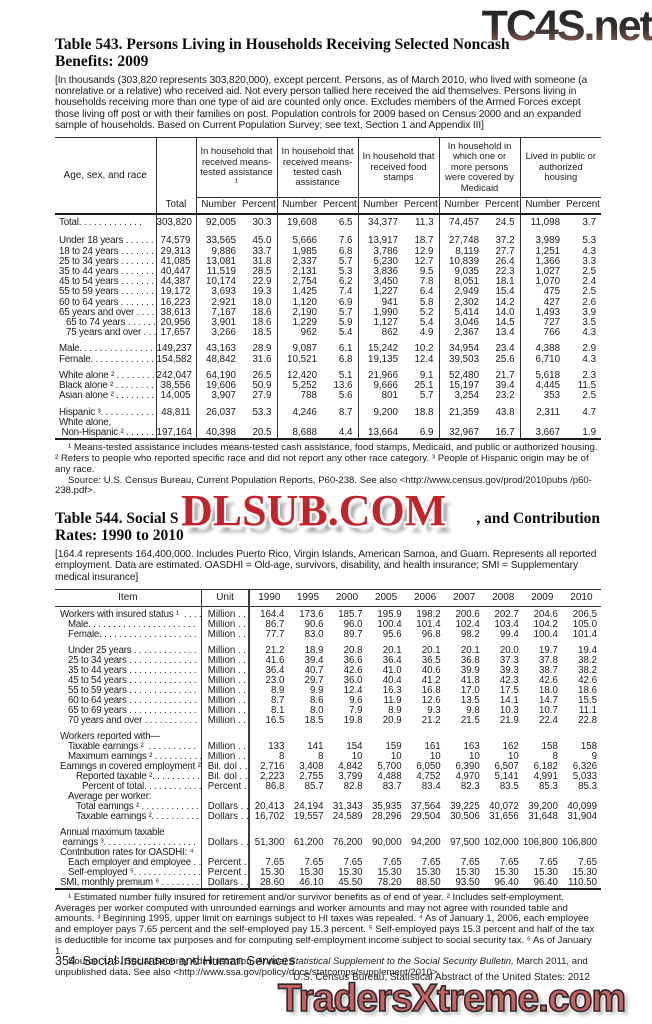 This screenshot has width=652, height=1024. What do you see at coordinates (175, 333) in the screenshot?
I see `cell: 17,657` at bounding box center [175, 333].